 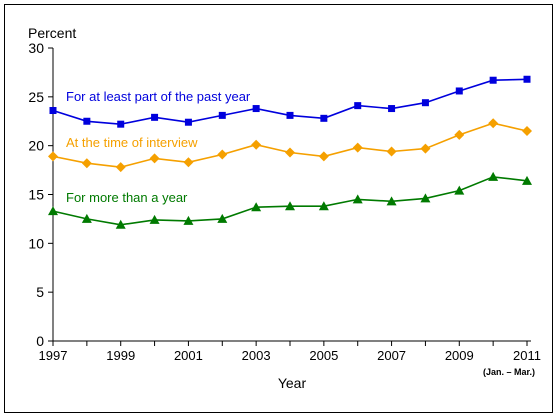 I want to click on x-axis-title: Year, so click(x=292, y=383).